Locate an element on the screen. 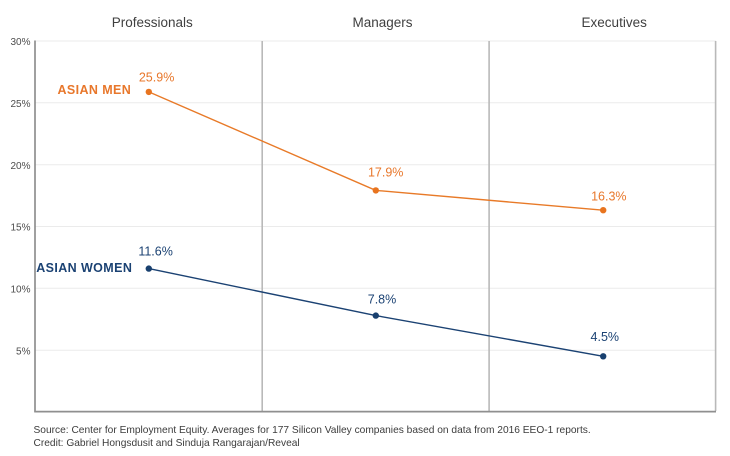 The height and width of the screenshot is (456, 730). svg-text: ASIAN MEN is located at coordinates (94, 90).